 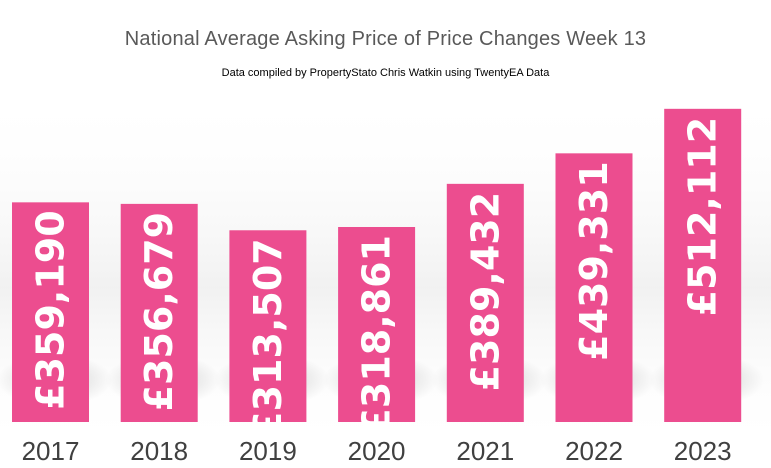 I want to click on x-tick-label-2023: 2023, so click(x=703, y=451).